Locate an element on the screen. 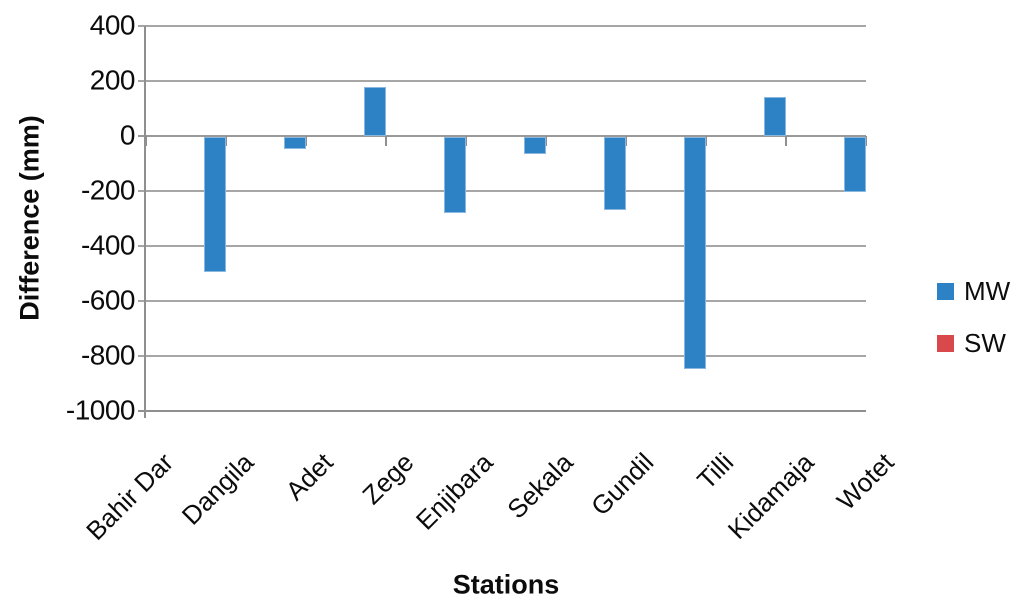 The image size is (1024, 608). legend-item-sw: SW is located at coordinates (971, 343).